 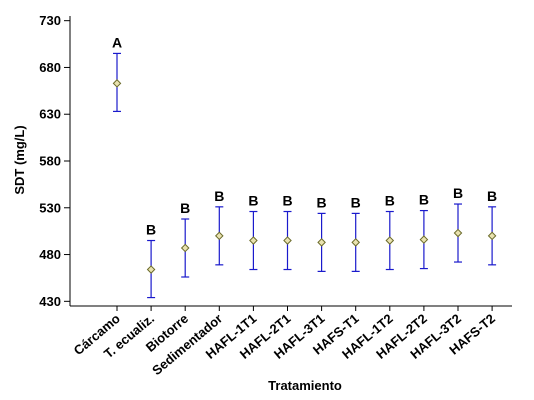 I want to click on y-tick-label: 530, so click(x=50, y=207).